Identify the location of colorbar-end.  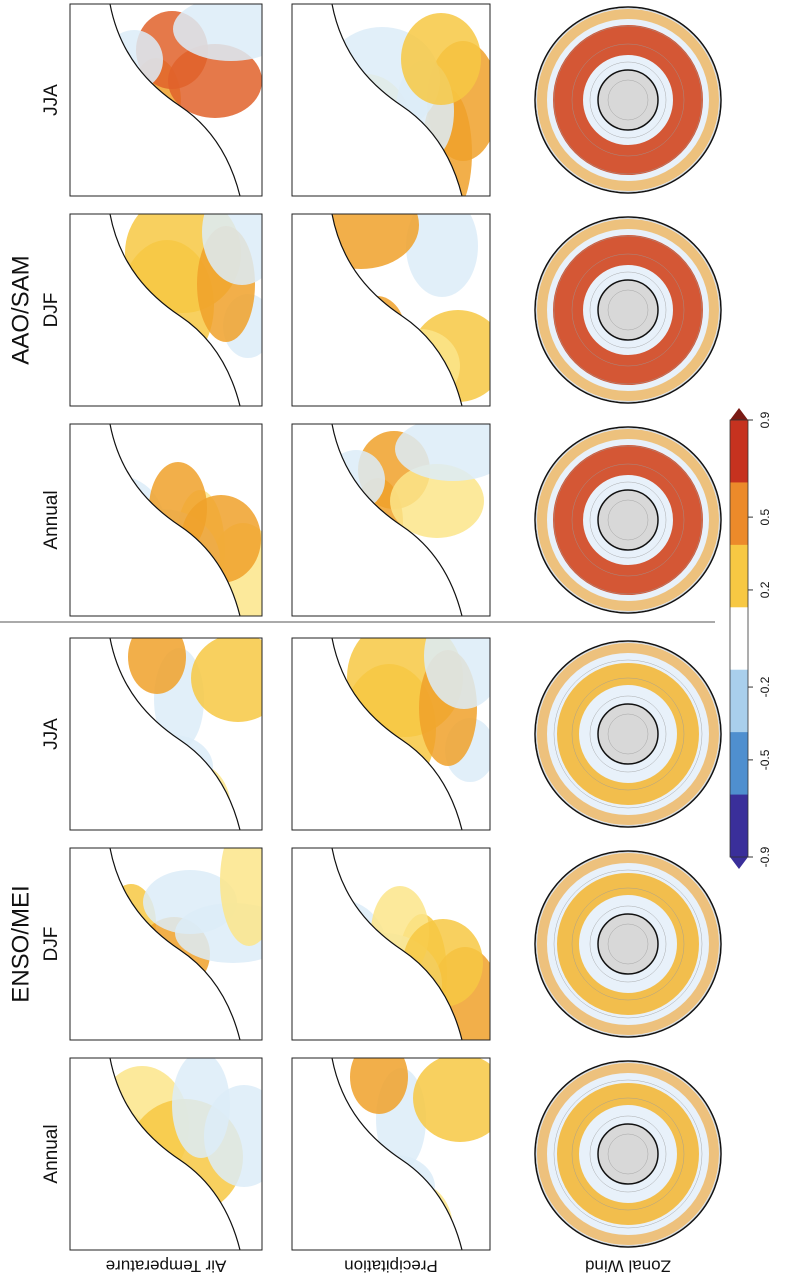
(739, 414).